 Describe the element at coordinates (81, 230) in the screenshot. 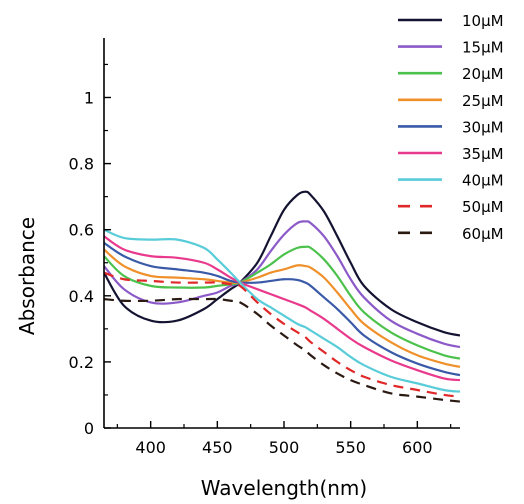

I see `y-tick-label: 0.6` at that location.